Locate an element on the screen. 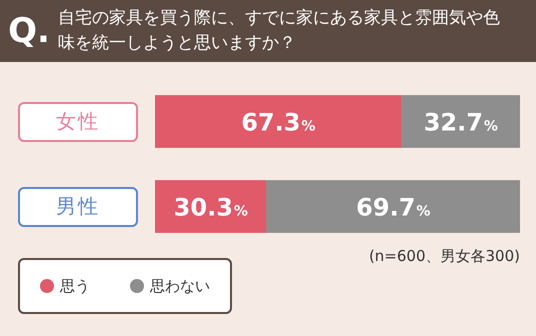 The height and width of the screenshot is (336, 536). legend-label: 思う is located at coordinates (74, 286).